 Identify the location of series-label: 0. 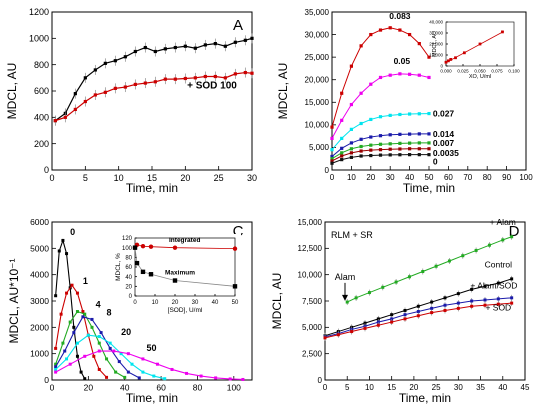
(72, 232).